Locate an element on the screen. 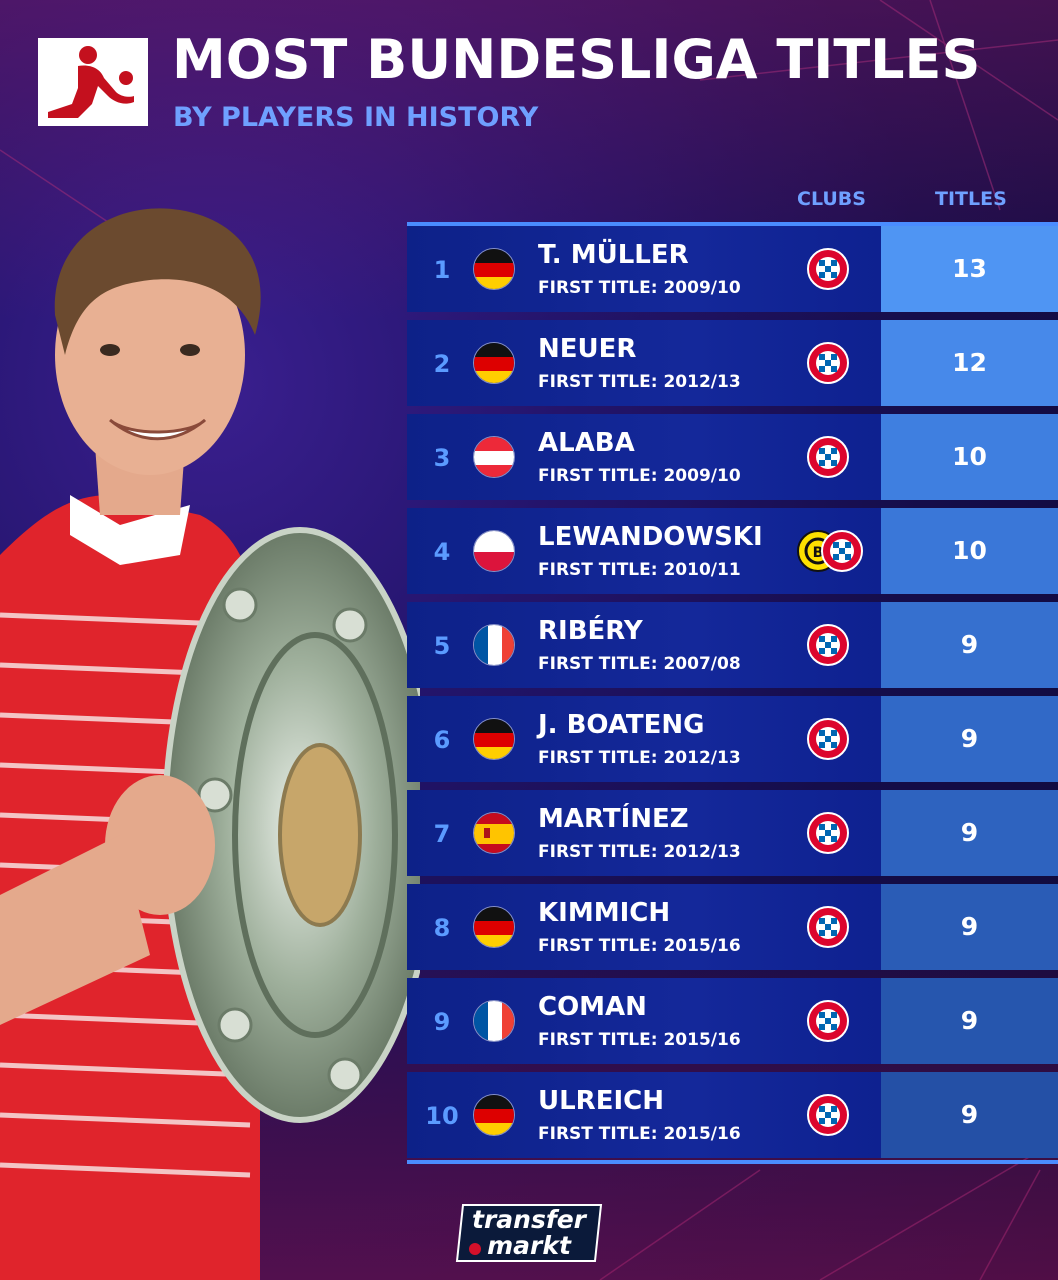 Image resolution: width=1058 pixels, height=1280 pixels. row-player-cell: 6 J. BOATENG FIRST TITLE: 2012/13 is located at coordinates (644, 739).